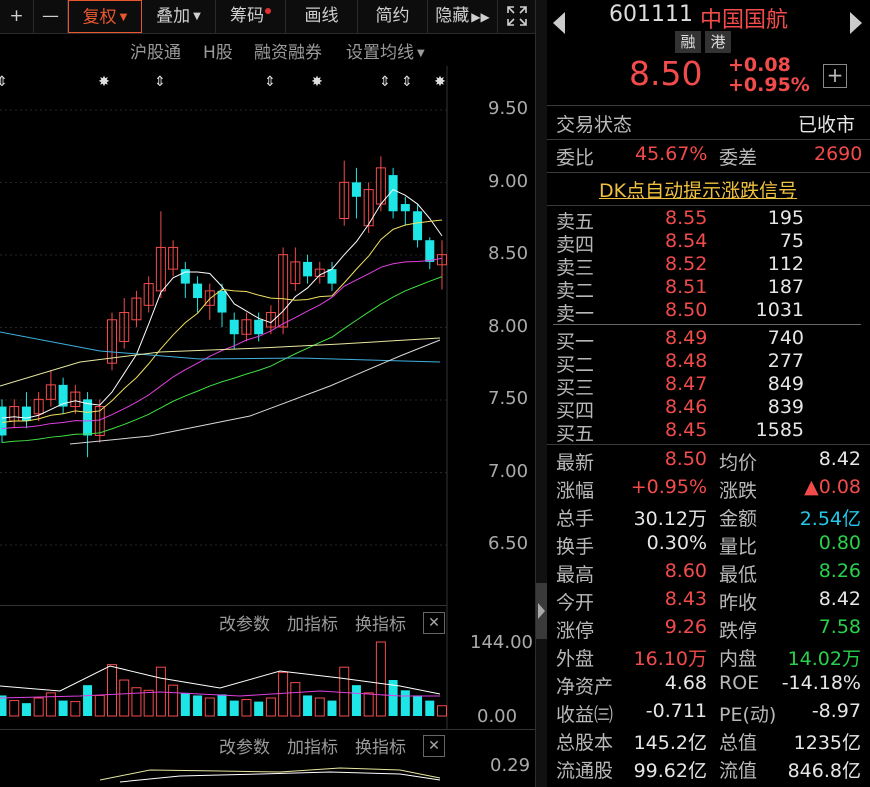 This screenshot has width=870, height=787. I want to click on vol-close-icon: ✕, so click(434, 623).